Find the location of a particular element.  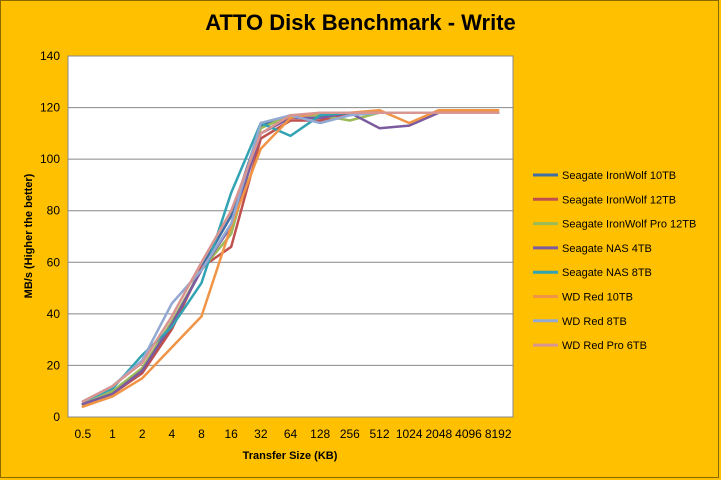

x-tick-label: 4 is located at coordinates (171, 434).